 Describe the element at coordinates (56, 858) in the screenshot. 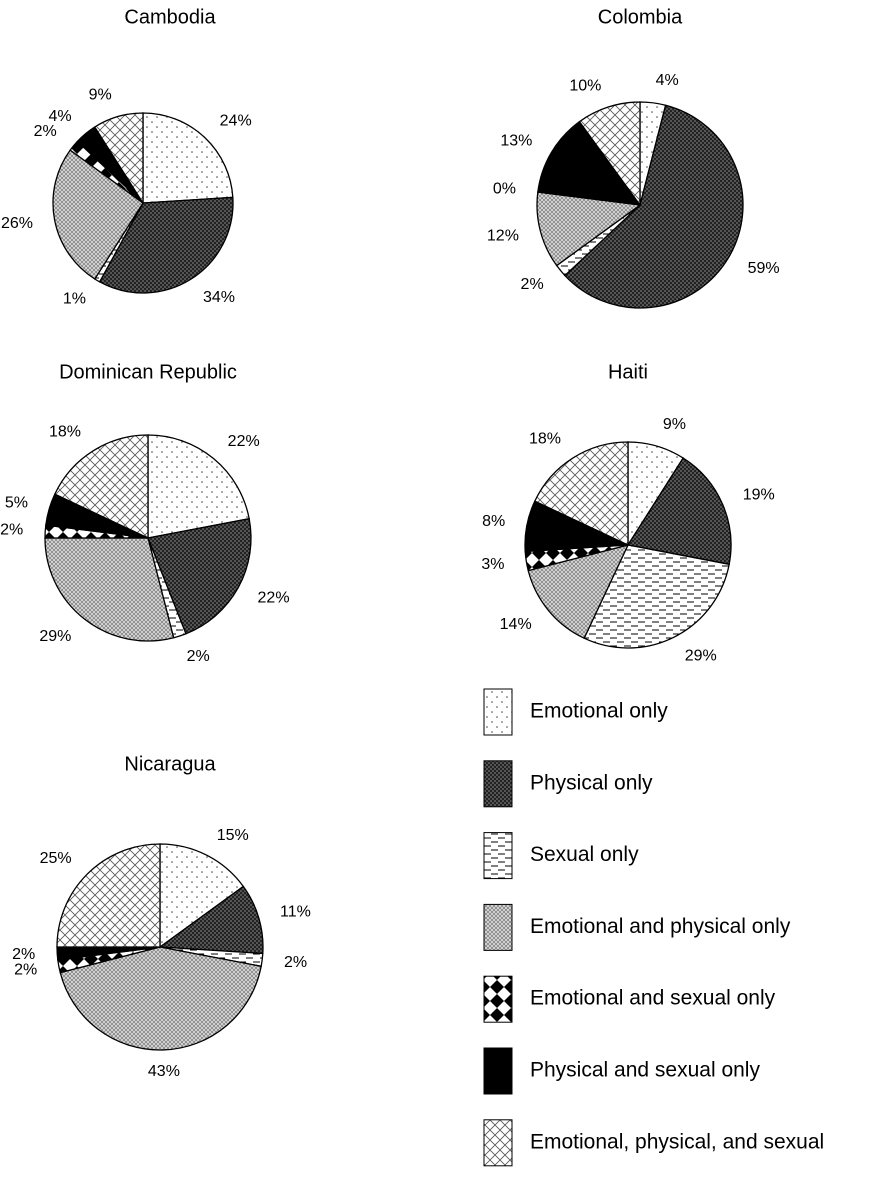

I see `slice-label: 25%` at that location.